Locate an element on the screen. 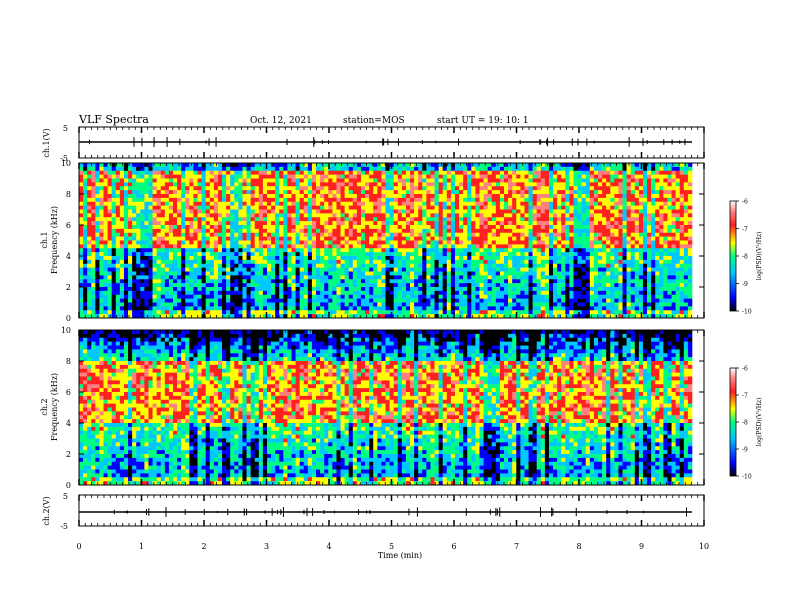 The image size is (792, 612). ch2-colorbar: -6 -7 -8 -9 -10 log(PSD)(V²/Hz) is located at coordinates (746, 423).